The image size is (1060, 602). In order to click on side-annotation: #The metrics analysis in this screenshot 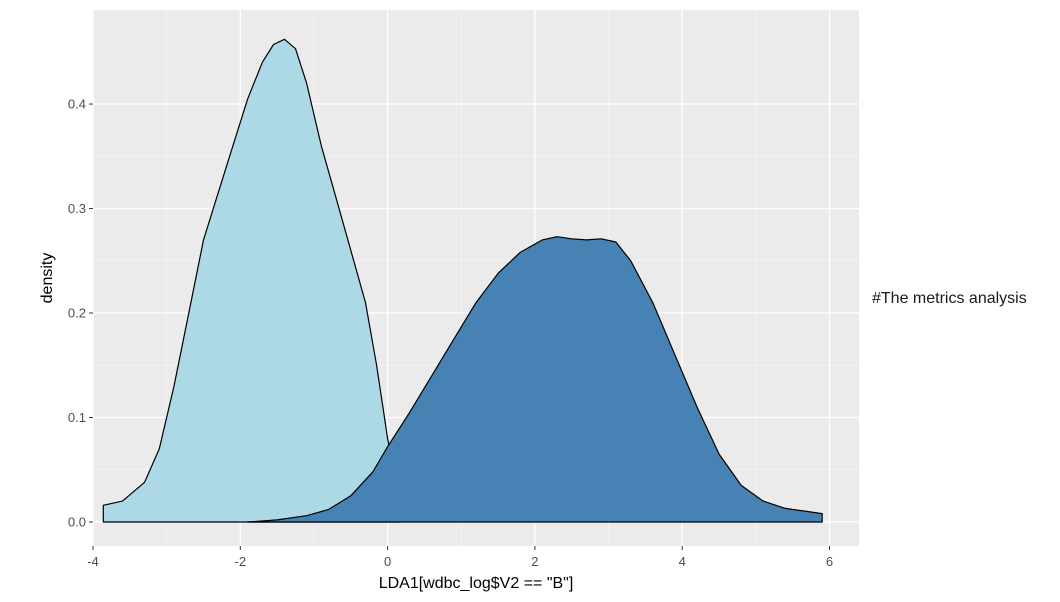, I will do `click(949, 298)`.